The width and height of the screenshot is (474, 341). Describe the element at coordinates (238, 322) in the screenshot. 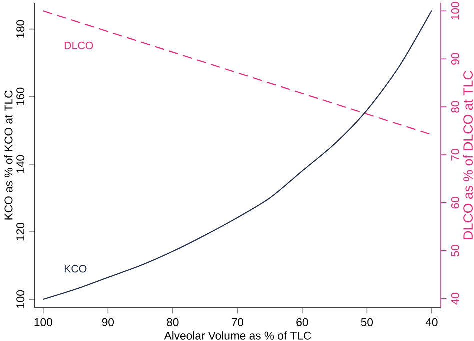

I see `x-tick-label: 70` at that location.